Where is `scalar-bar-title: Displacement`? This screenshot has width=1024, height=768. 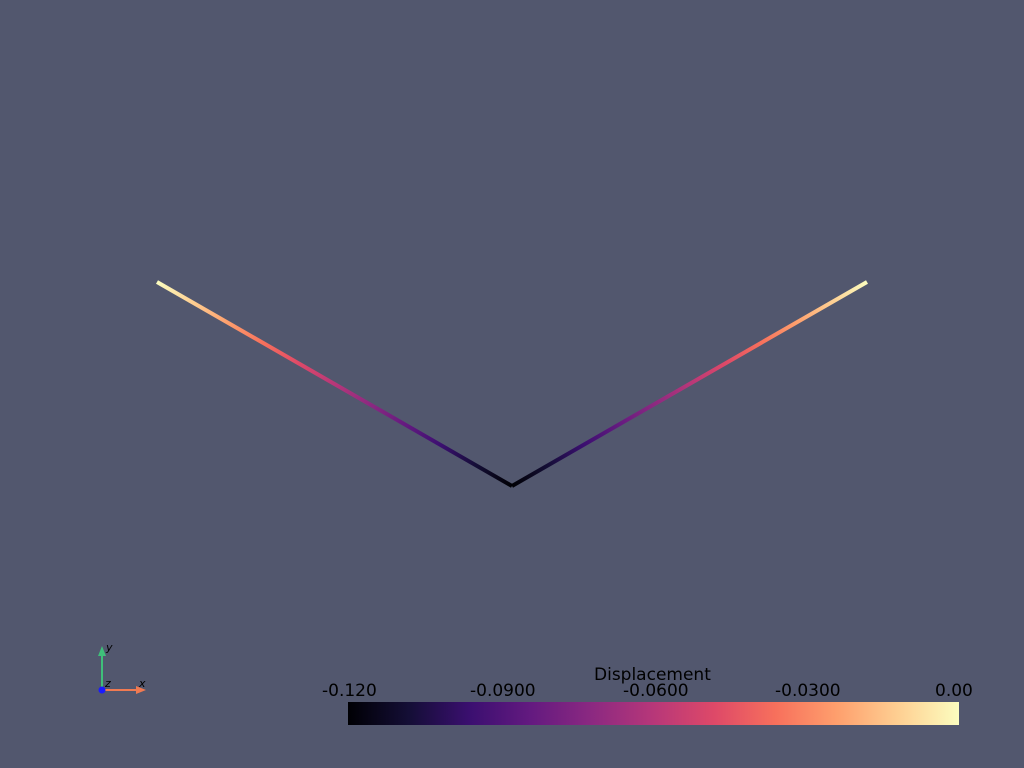 scalar-bar-title: Displacement is located at coordinates (652, 675).